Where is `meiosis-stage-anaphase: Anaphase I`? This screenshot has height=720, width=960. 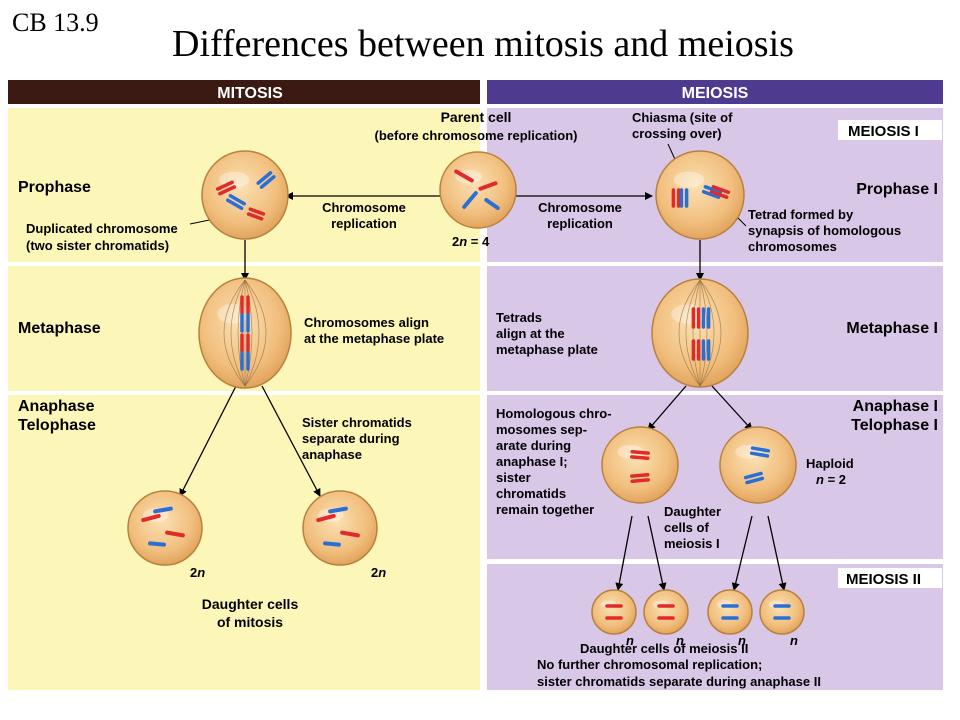 meiosis-stage-anaphase: Anaphase I is located at coordinates (895, 406).